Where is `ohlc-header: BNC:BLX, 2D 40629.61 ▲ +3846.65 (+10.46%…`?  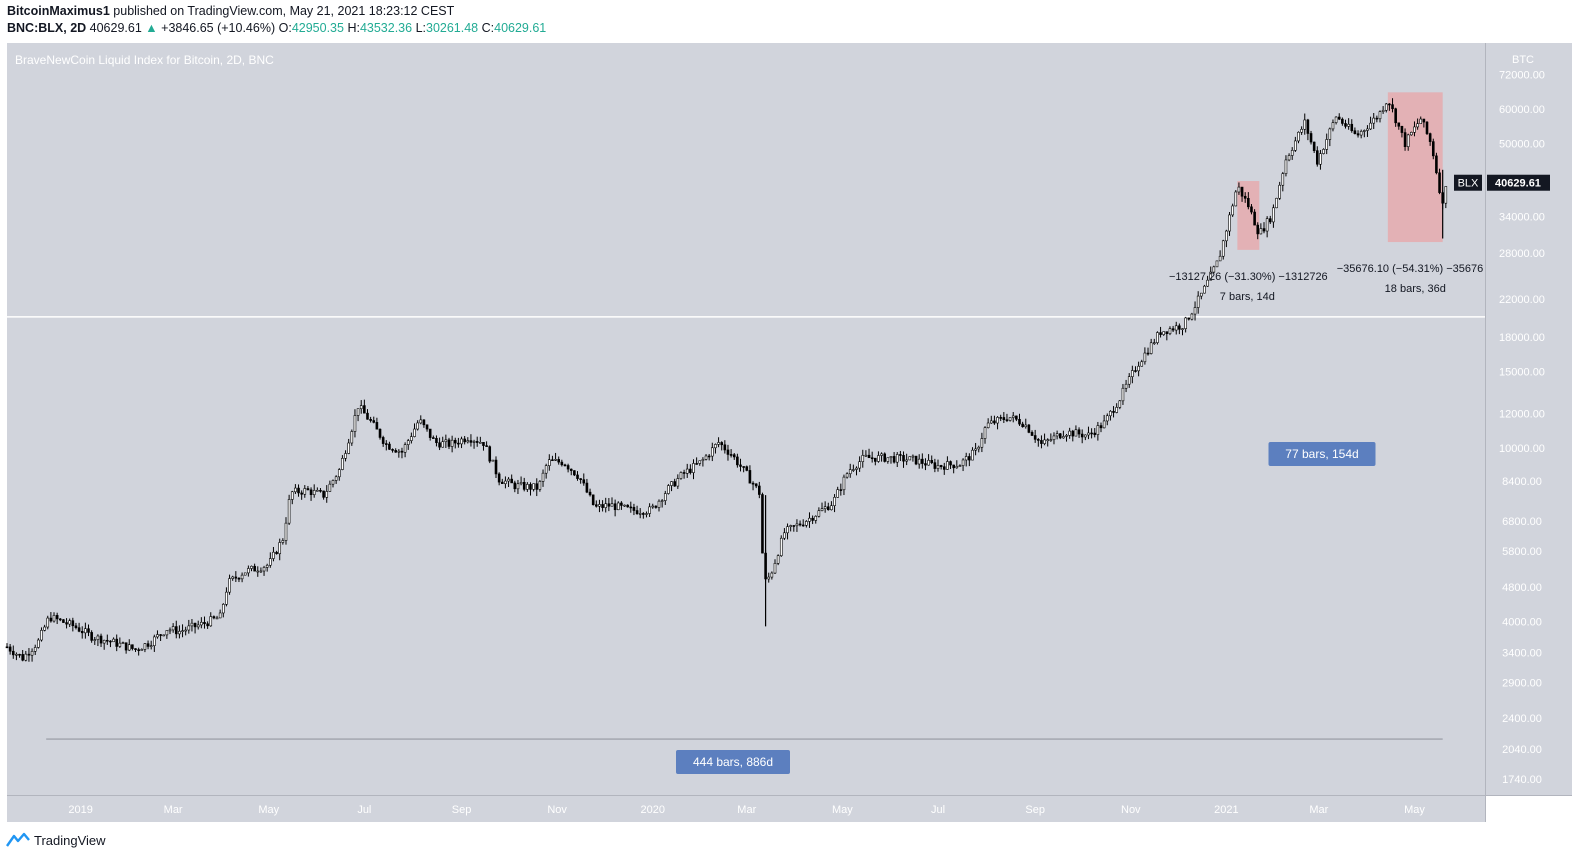 ohlc-header: BNC:BLX, 2D 40629.61 ▲ +3846.65 (+10.46%… is located at coordinates (276, 28).